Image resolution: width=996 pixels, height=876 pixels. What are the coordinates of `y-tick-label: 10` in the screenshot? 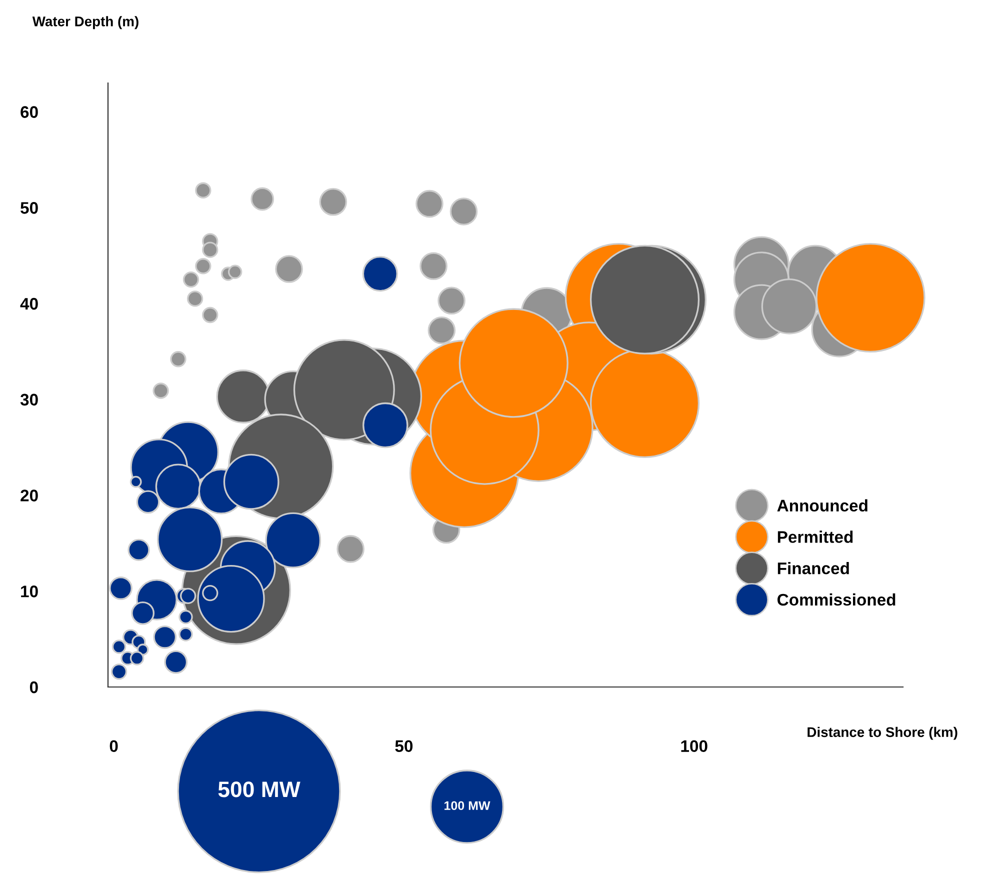 It's located at (29, 592).